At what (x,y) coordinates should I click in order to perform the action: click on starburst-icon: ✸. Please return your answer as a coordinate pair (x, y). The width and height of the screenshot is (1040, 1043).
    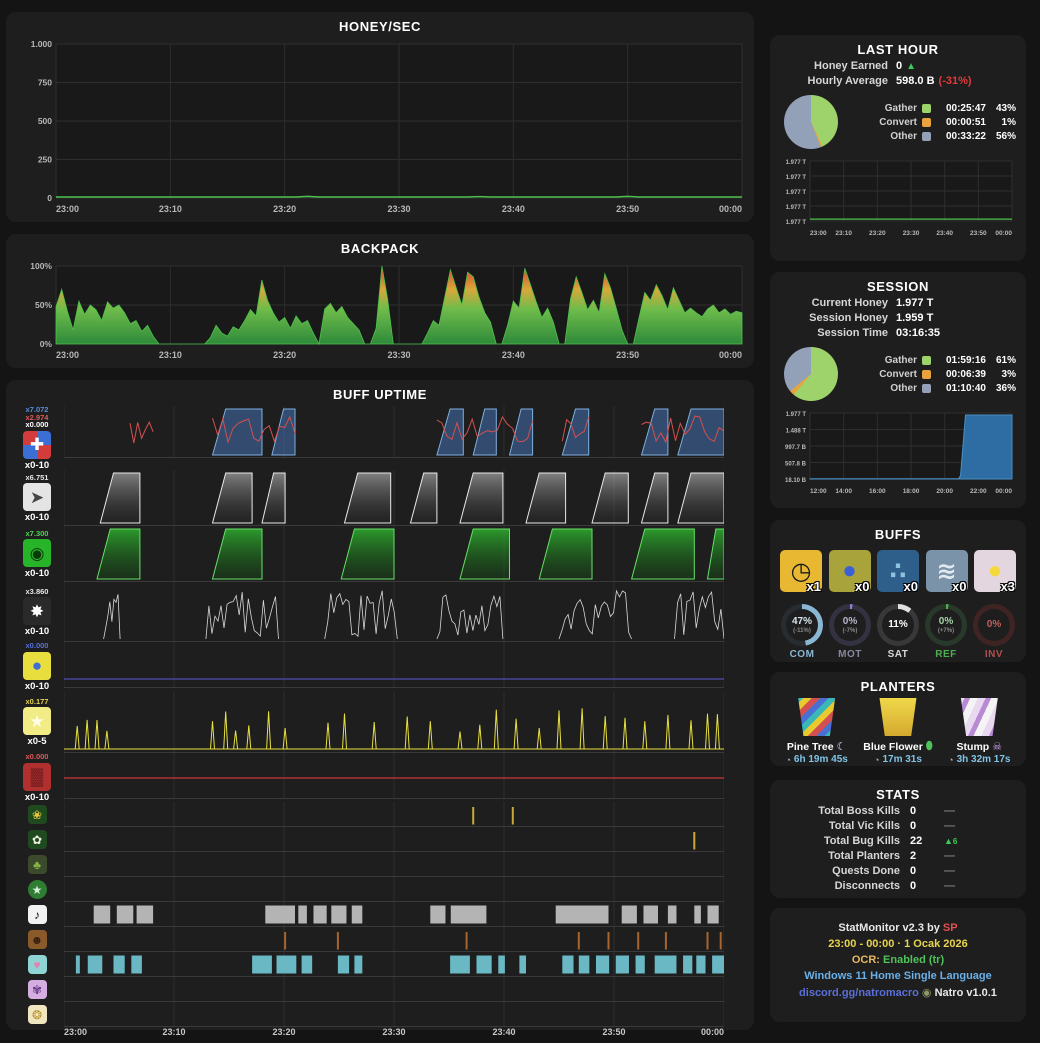
    Looking at the image, I should click on (37, 611).